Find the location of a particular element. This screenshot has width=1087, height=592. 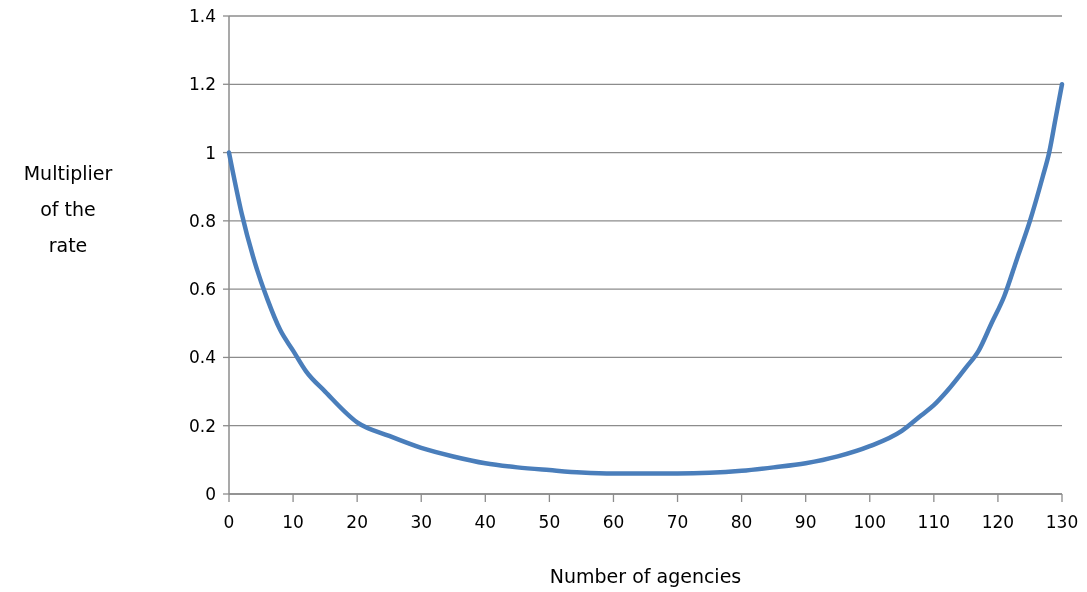

x-tick-label: 30 is located at coordinates (421, 522).